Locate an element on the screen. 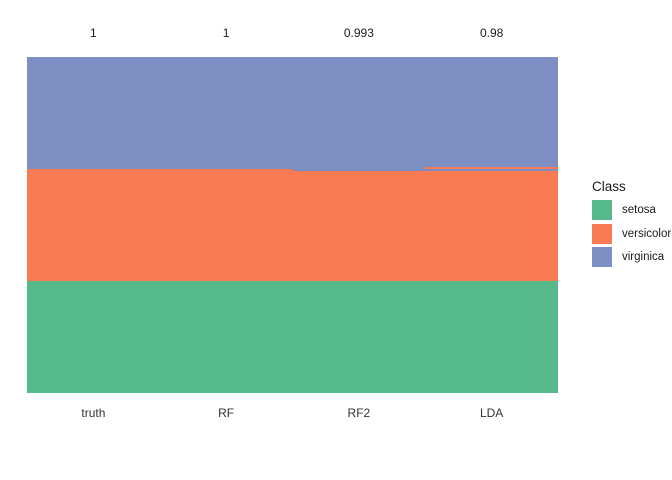 Image resolution: width=672 pixels, height=480 pixels. column-RF is located at coordinates (226, 225).